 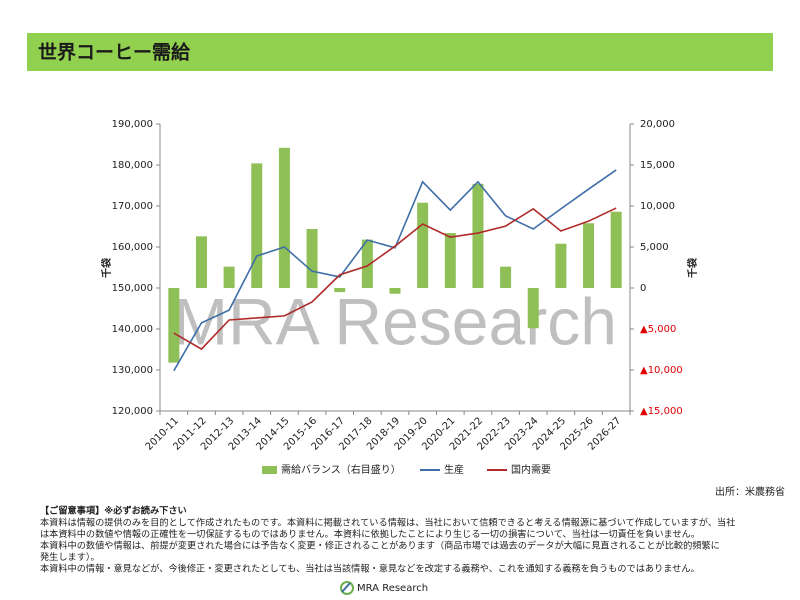 What do you see at coordinates (106, 267) in the screenshot?
I see `y-axis-label: 千袋` at bounding box center [106, 267].